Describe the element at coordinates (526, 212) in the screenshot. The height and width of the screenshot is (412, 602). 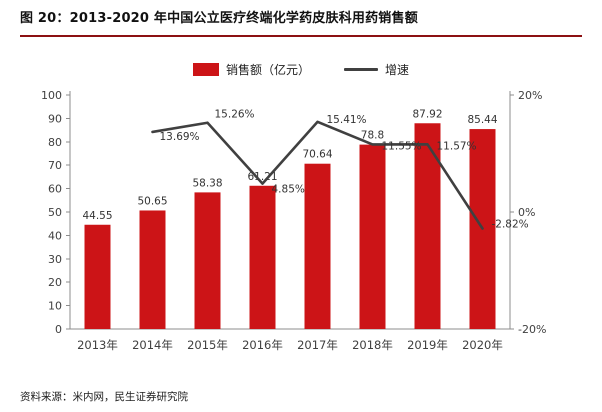
I see `y2-axis-label: 0%` at that location.